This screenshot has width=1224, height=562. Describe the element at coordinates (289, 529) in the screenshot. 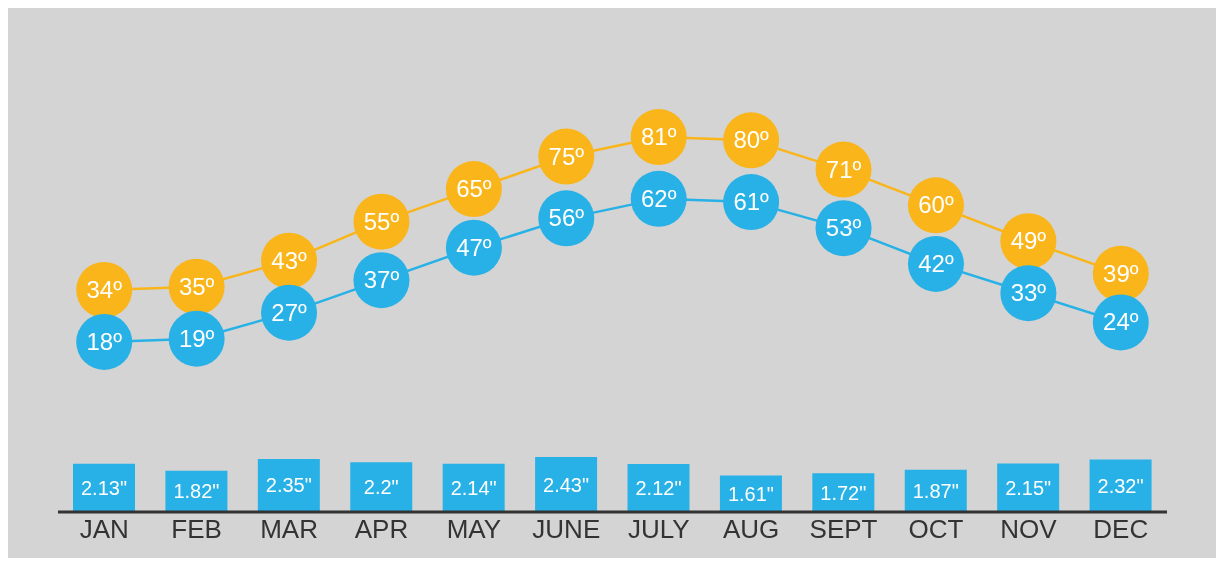

I see `x-tick-label: MAR` at that location.